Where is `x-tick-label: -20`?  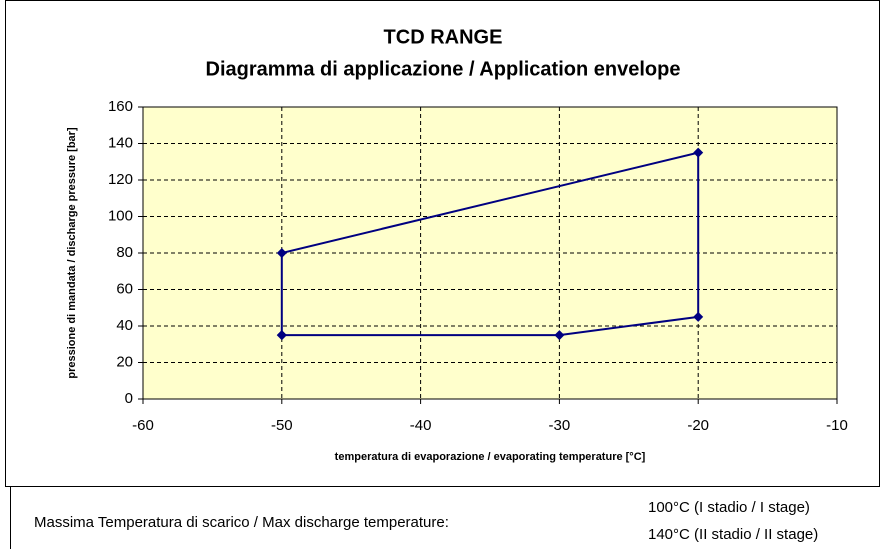 x-tick-label: -20 is located at coordinates (698, 425).